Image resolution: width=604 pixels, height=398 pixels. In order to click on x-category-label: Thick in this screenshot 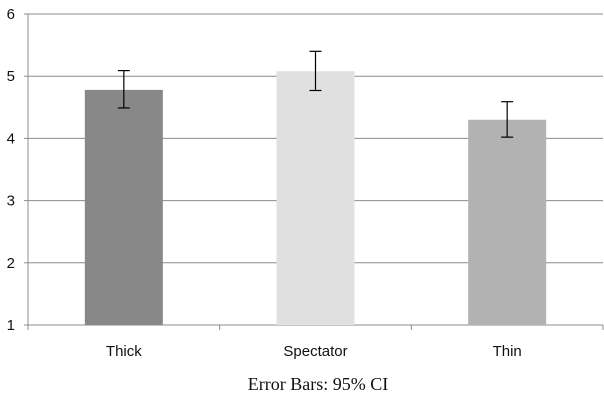, I will do `click(124, 351)`.